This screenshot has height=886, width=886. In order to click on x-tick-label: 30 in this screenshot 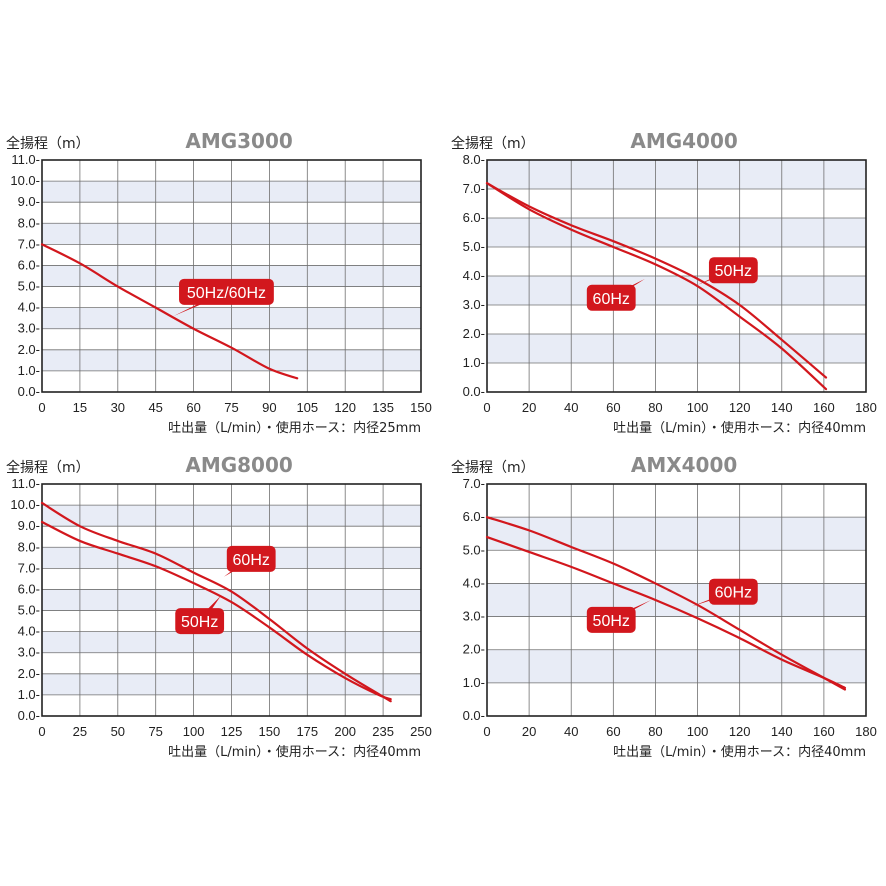, I will do `click(118, 407)`.